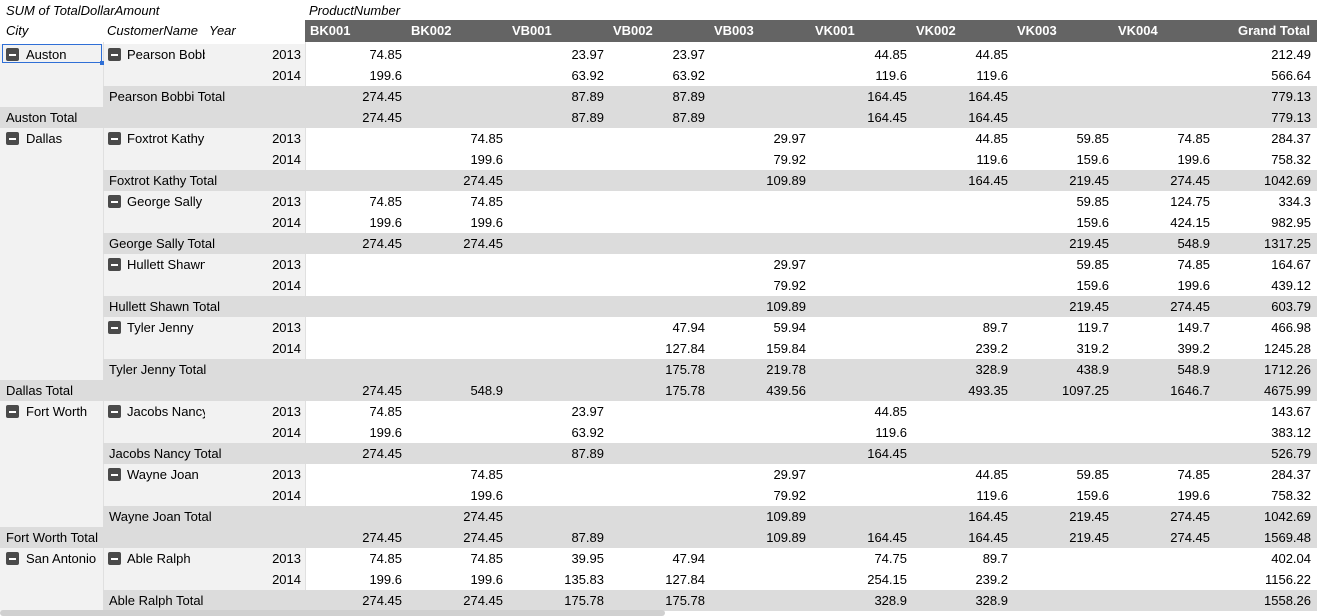 This screenshot has height=616, width=1317. What do you see at coordinates (1291, 159) in the screenshot?
I see `grand-total-cell: 758.32` at bounding box center [1291, 159].